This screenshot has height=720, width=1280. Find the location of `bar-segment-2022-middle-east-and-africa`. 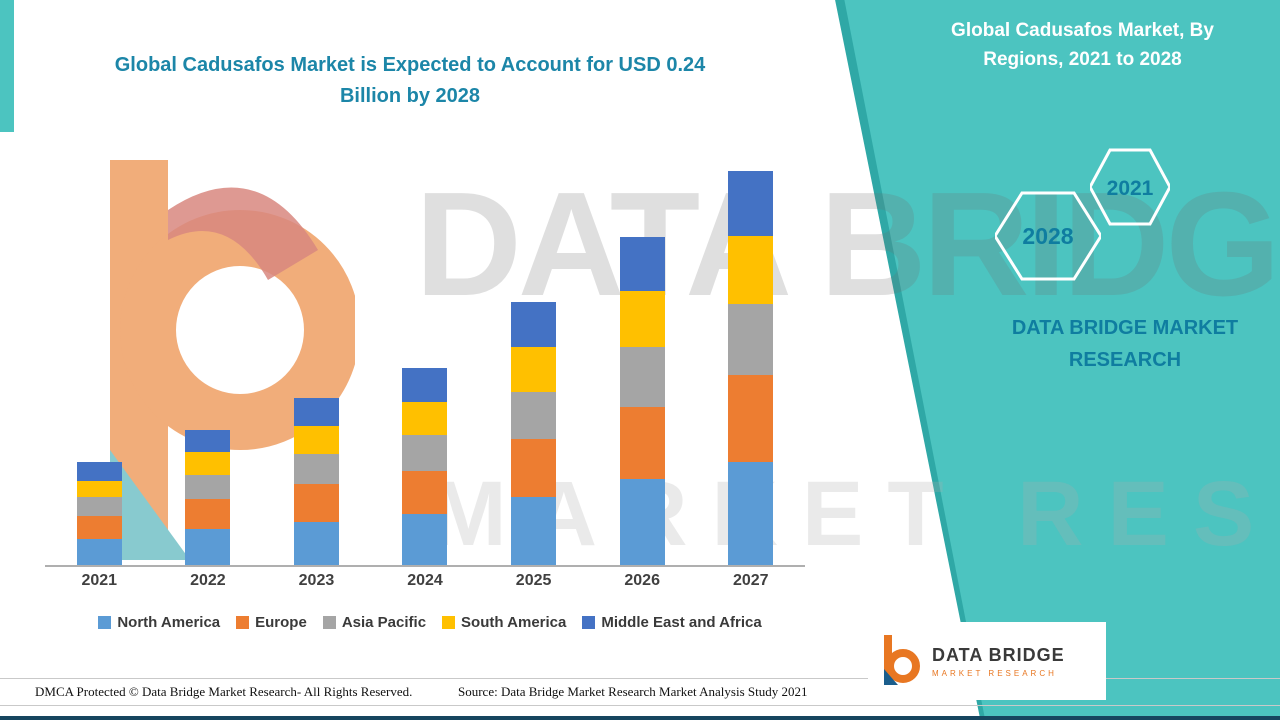

bar-segment-2022-middle-east-and-africa is located at coordinates (208, 441).